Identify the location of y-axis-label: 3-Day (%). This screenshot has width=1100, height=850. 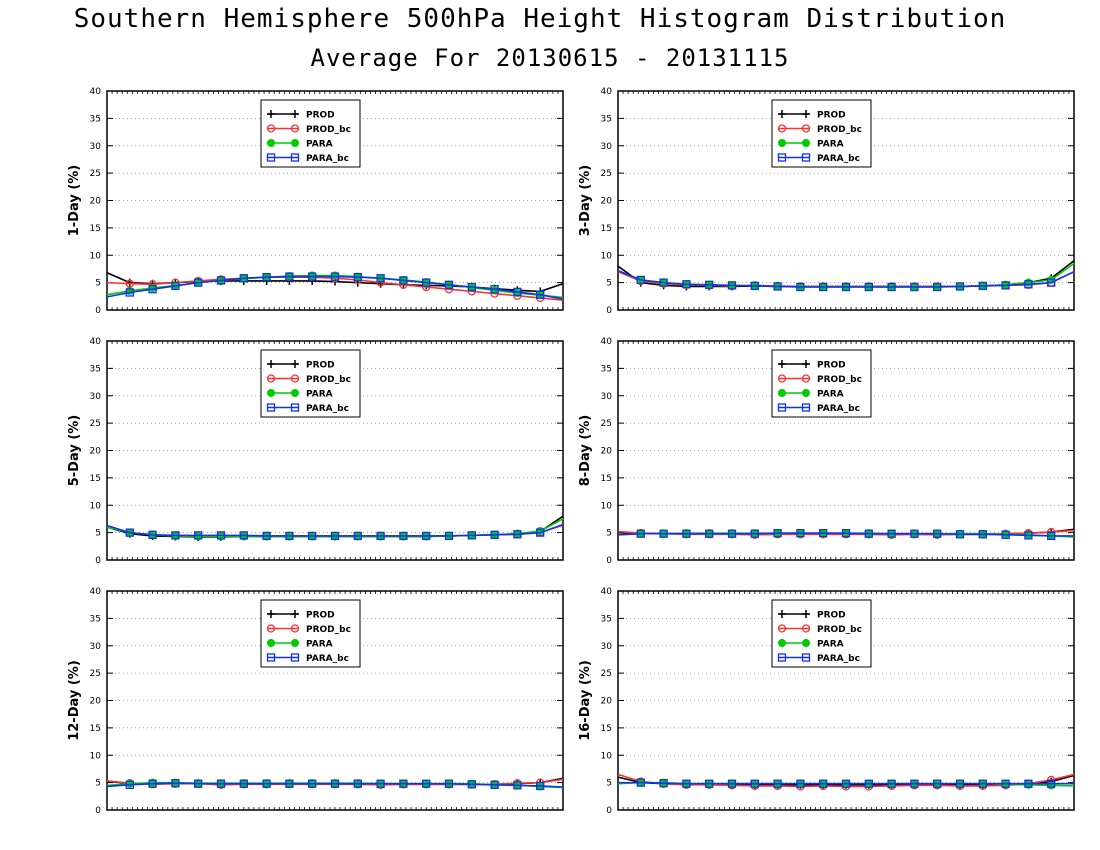
(585, 201).